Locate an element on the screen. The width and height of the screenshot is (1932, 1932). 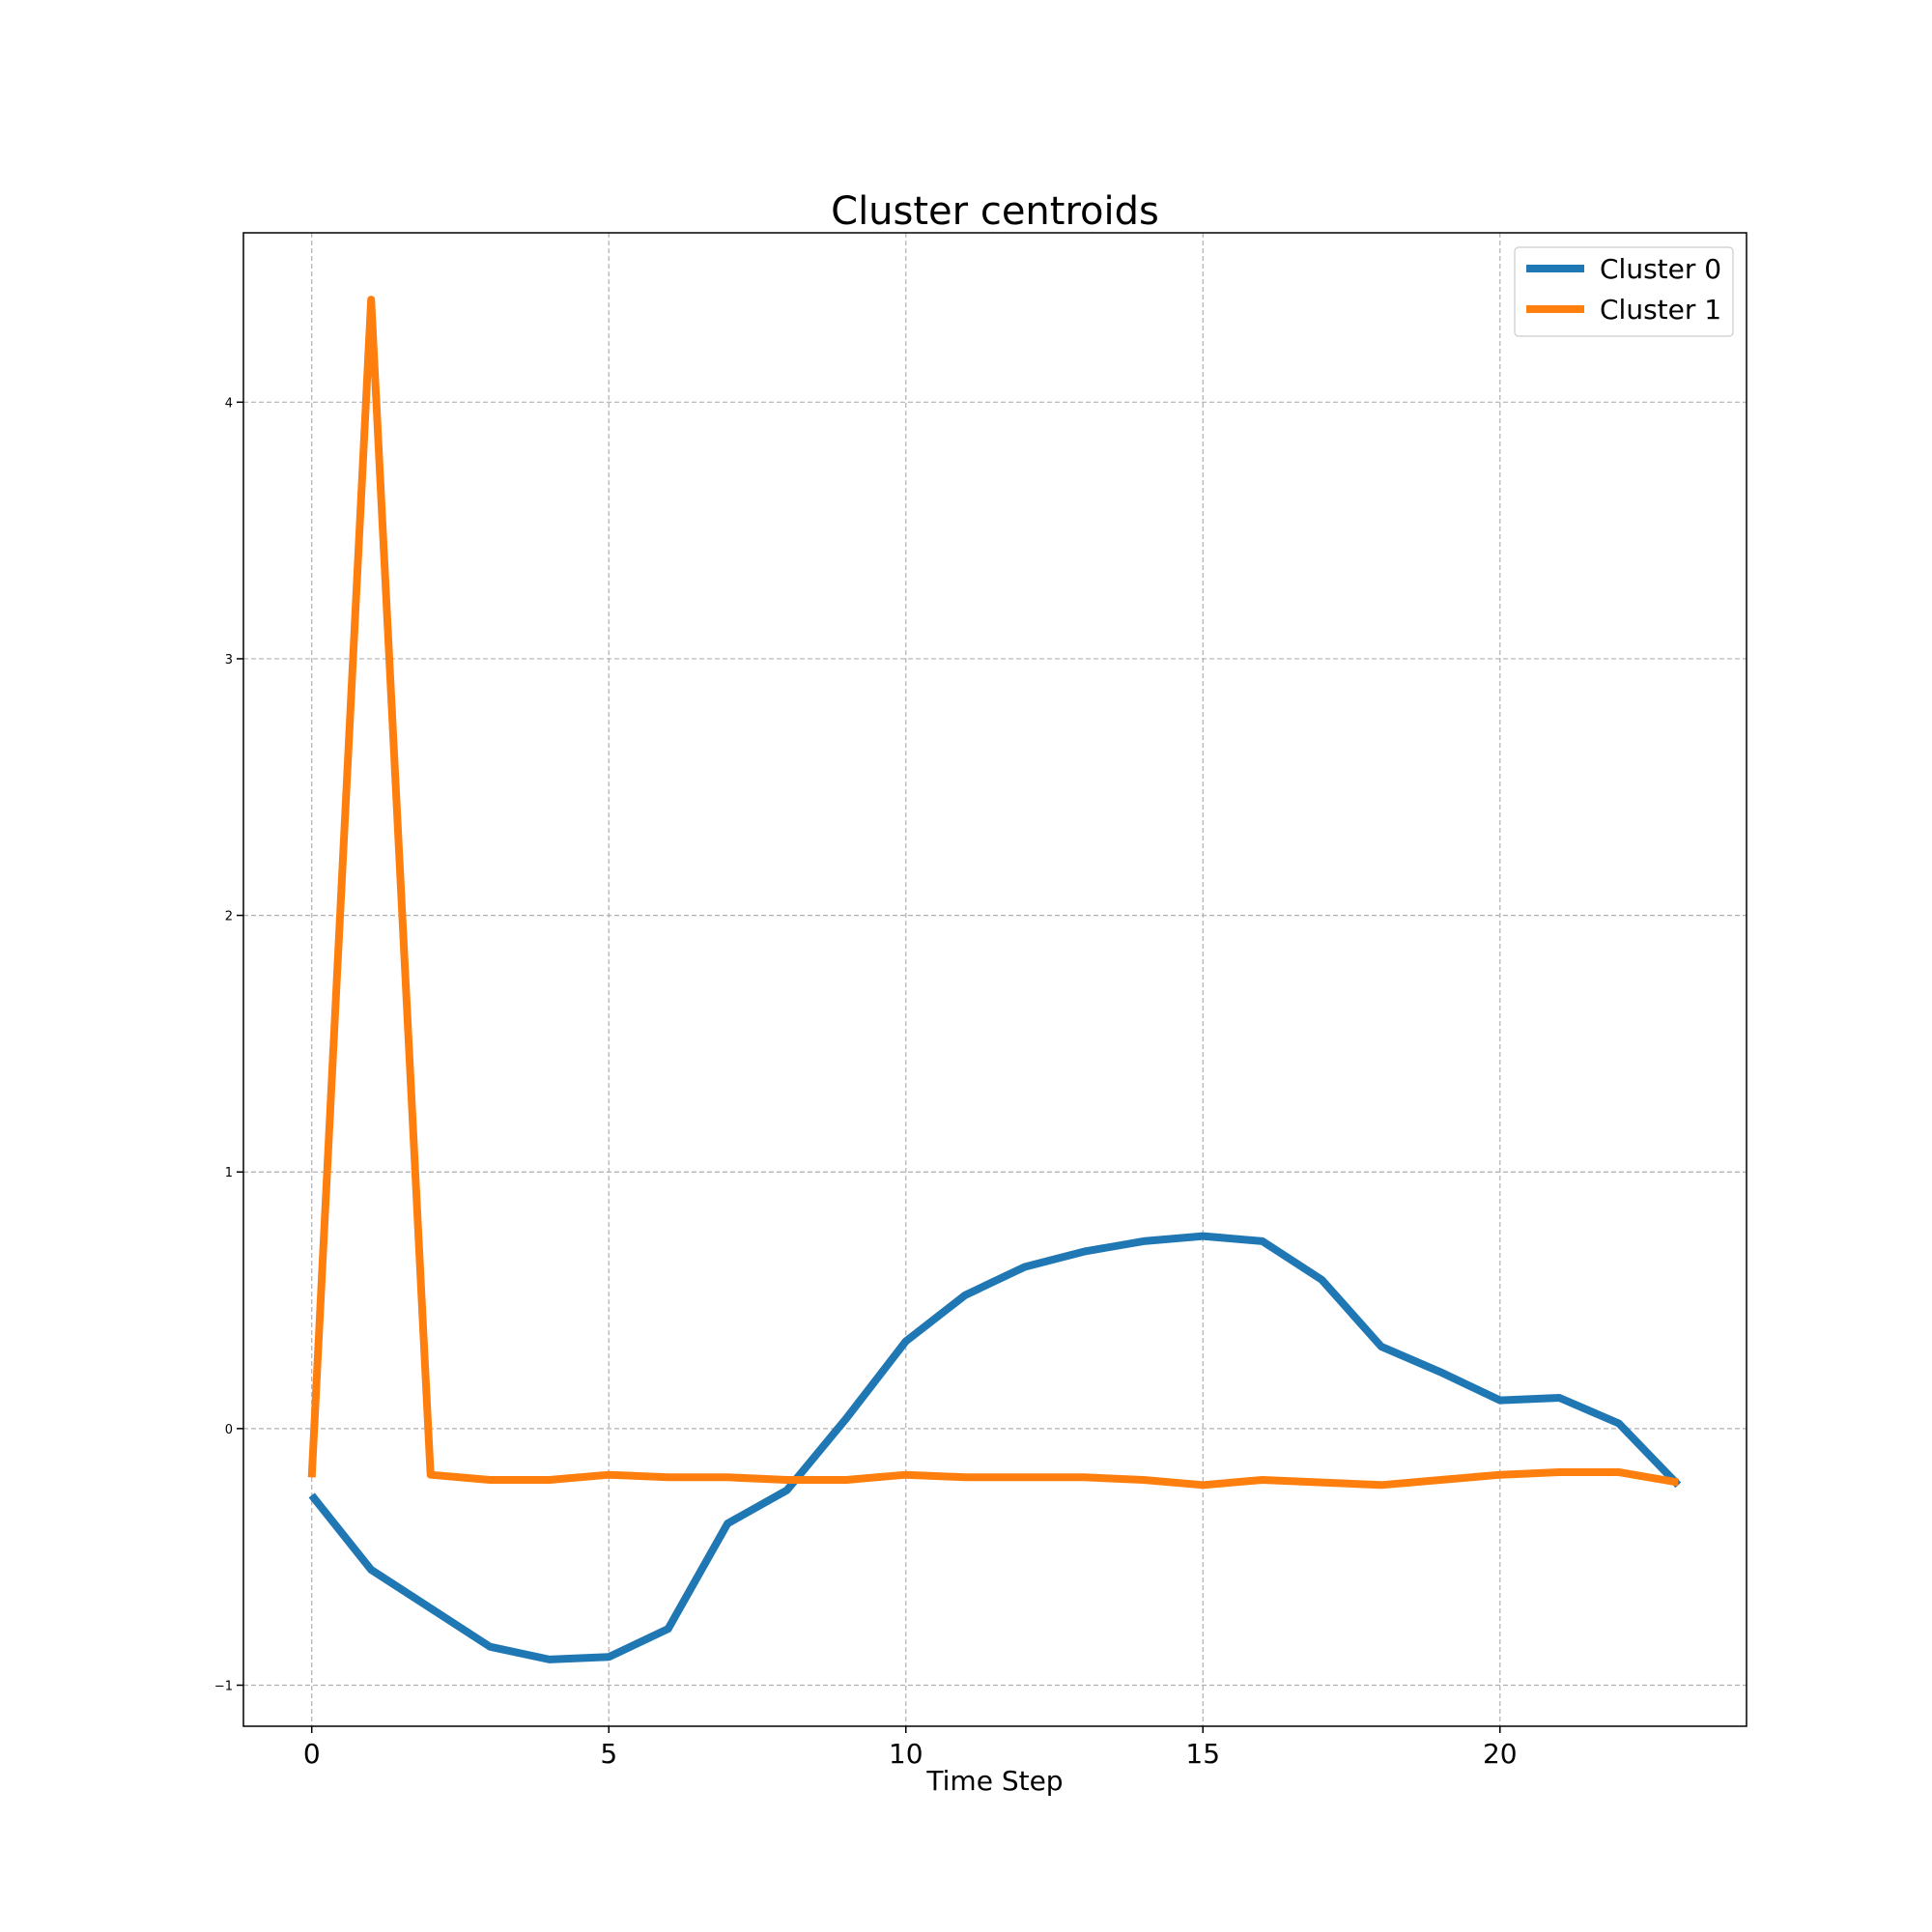
x-axis-ticks: 0 5 10 15 20 is located at coordinates (910, 1748).